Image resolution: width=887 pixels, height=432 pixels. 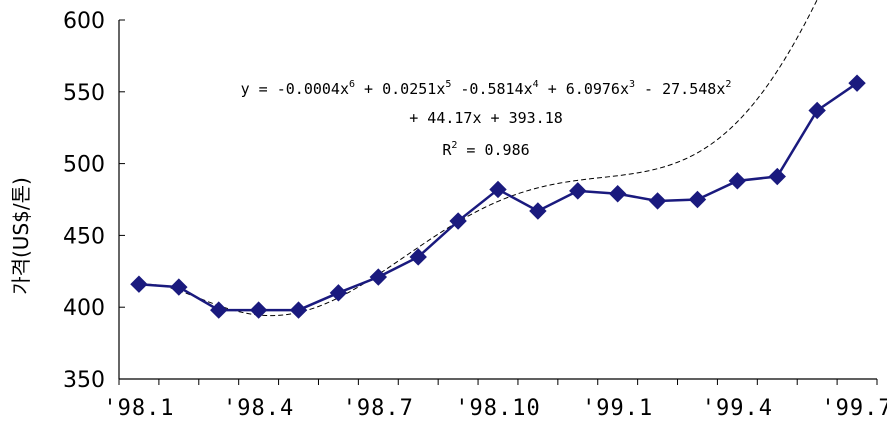 I want to click on x-tick-label: '99.7, so click(x=854, y=408).